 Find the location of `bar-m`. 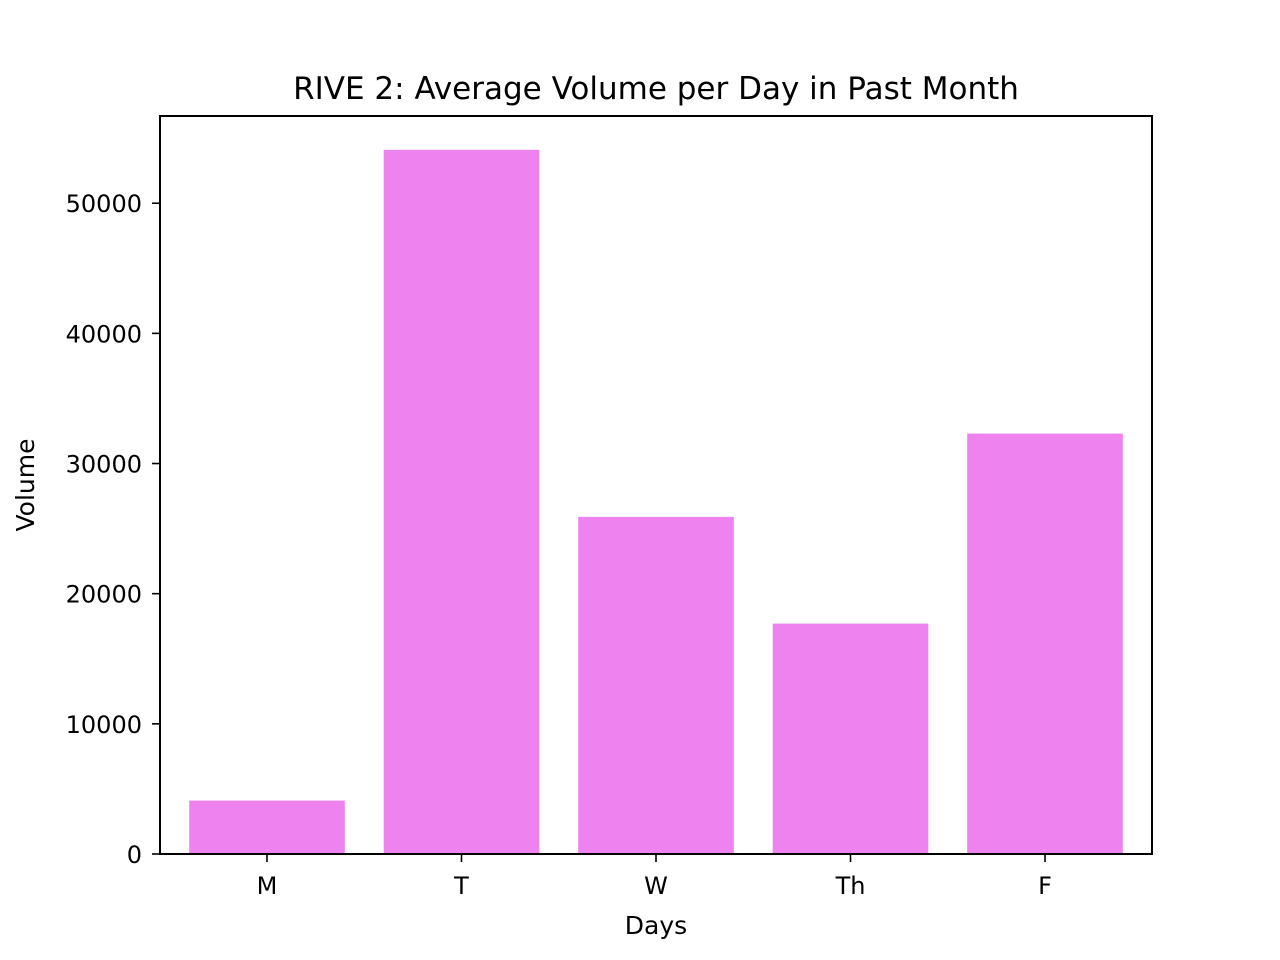

bar-m is located at coordinates (267, 827).